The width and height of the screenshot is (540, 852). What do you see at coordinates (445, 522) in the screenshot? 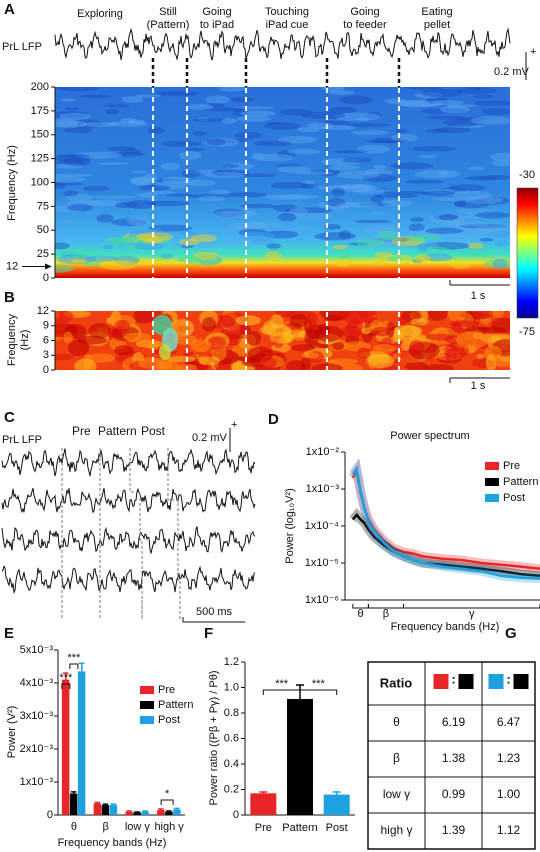
I see `series-line` at bounding box center [445, 522].